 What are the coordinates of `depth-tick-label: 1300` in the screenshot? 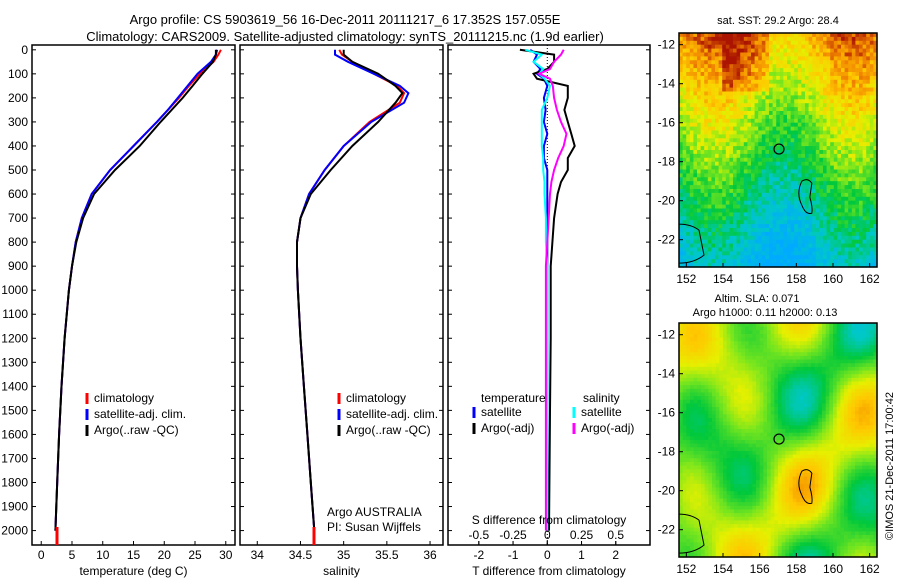 It's located at (14, 362).